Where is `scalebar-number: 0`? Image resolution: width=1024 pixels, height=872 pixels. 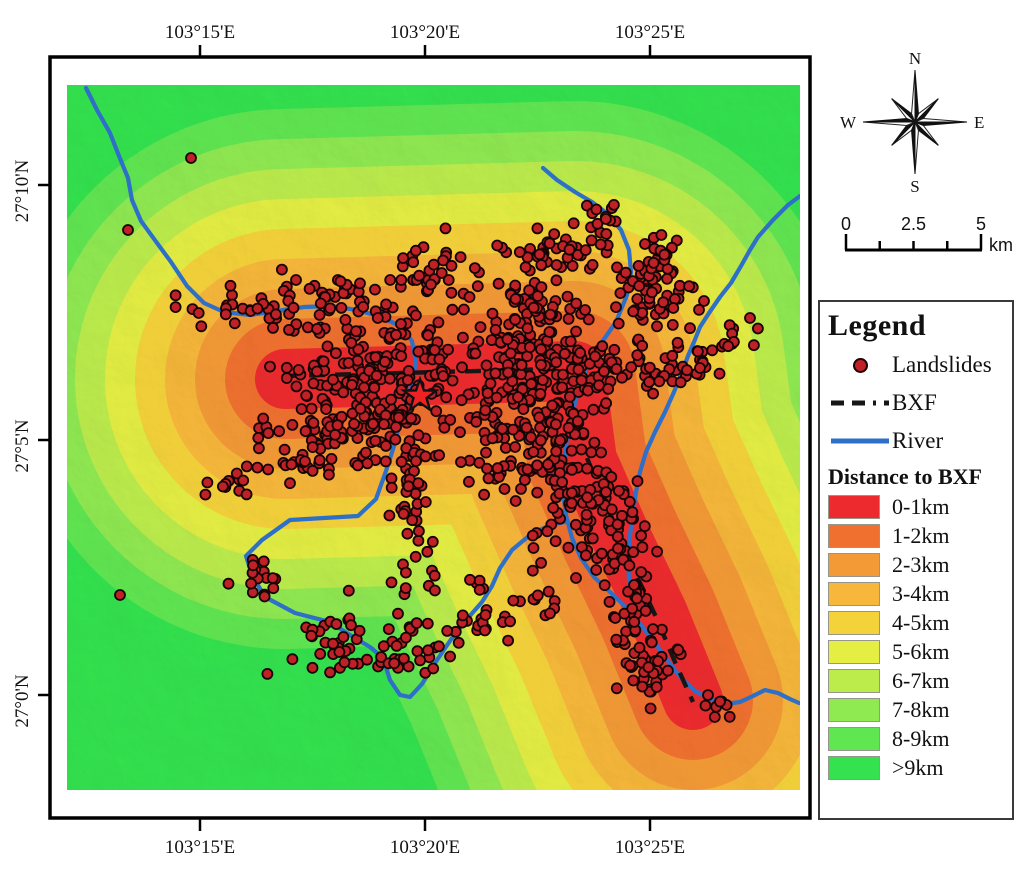 scalebar-number: 0 is located at coordinates (846, 224).